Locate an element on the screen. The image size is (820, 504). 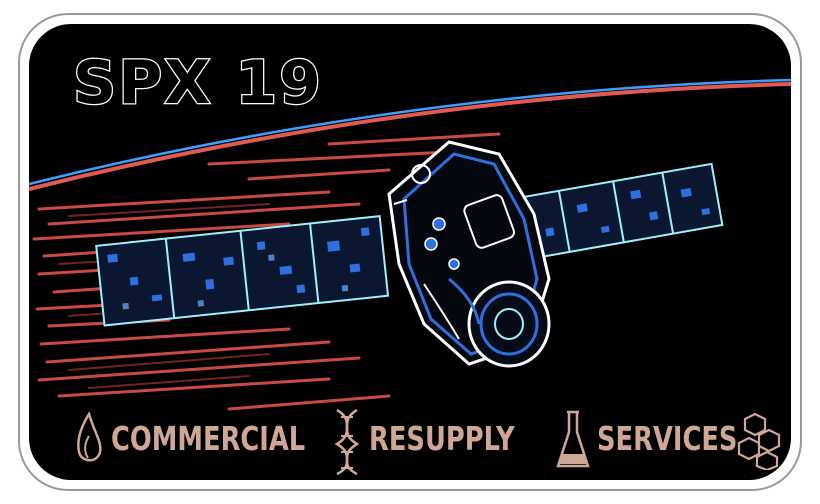
footer-banner: COMMERCIAL RESUPPLY SERVICES is located at coordinates (425, 443).